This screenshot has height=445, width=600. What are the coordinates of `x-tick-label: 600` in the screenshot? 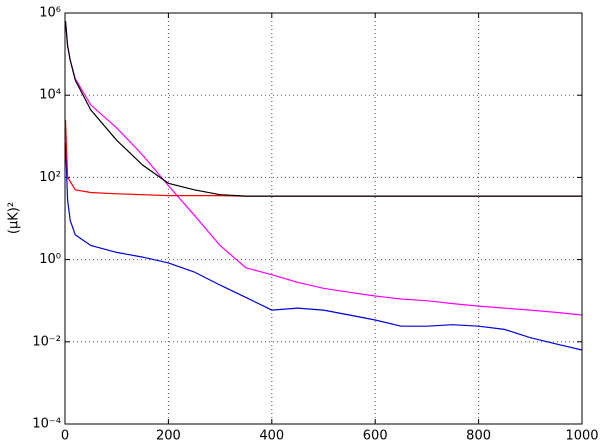 It's located at (375, 436).